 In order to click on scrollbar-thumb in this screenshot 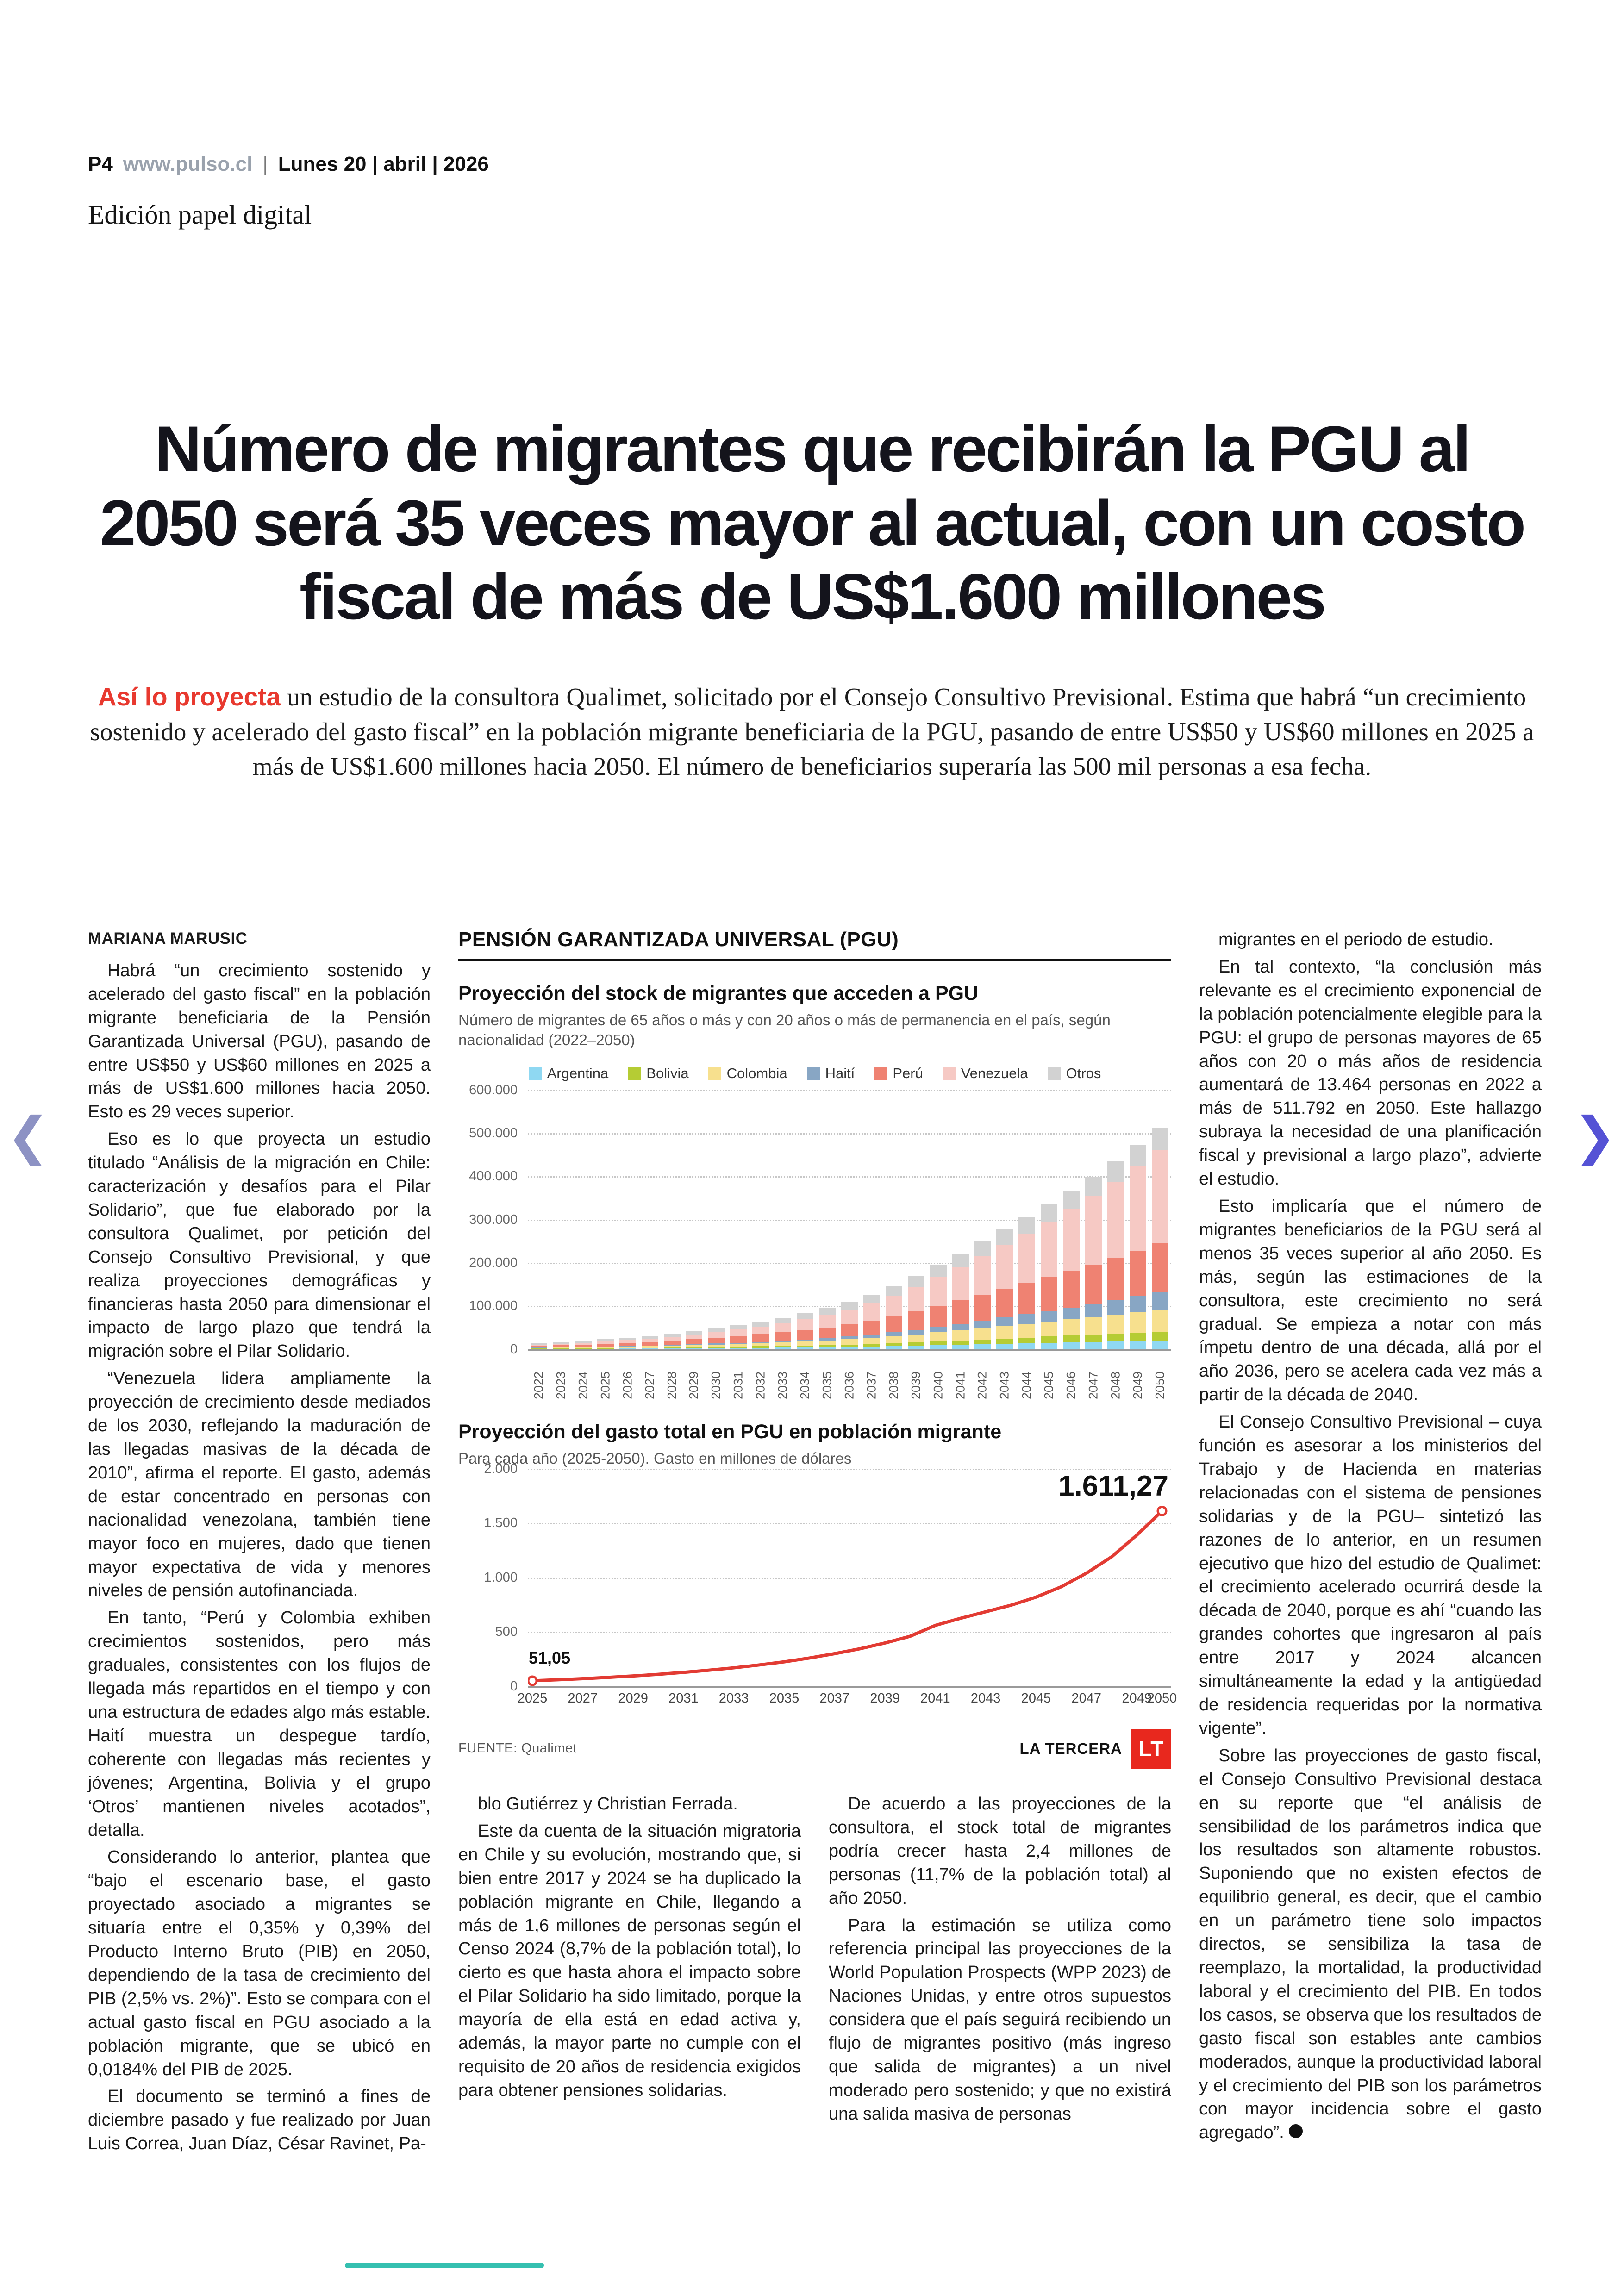, I will do `click(444, 2266)`.